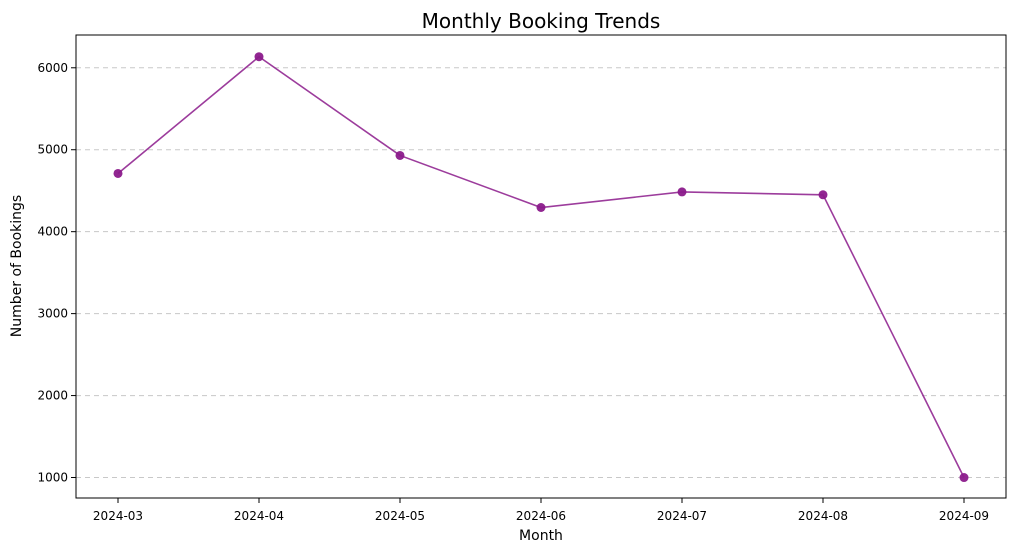  I want to click on chart-title: Monthly Booking Trends, so click(541, 21).